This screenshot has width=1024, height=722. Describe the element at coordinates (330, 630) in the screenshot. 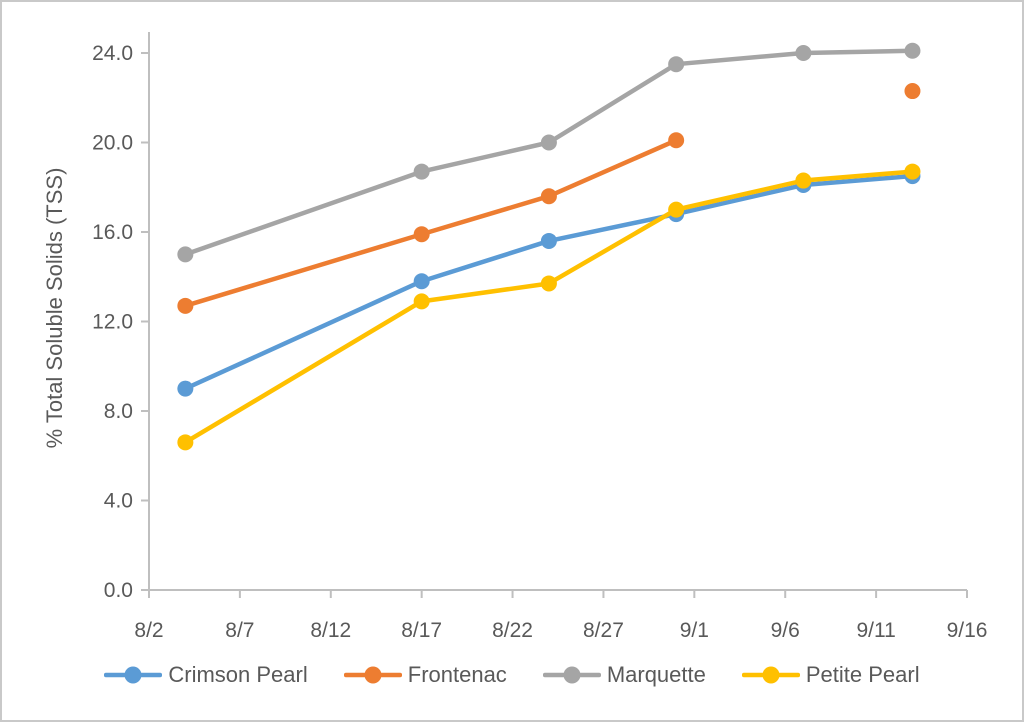

I see `x-tick-label: 8/12` at that location.